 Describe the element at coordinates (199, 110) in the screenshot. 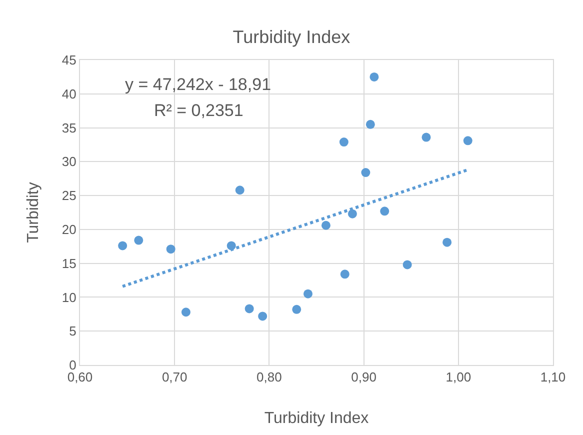

I see `annotation: R² = 0,2351` at that location.